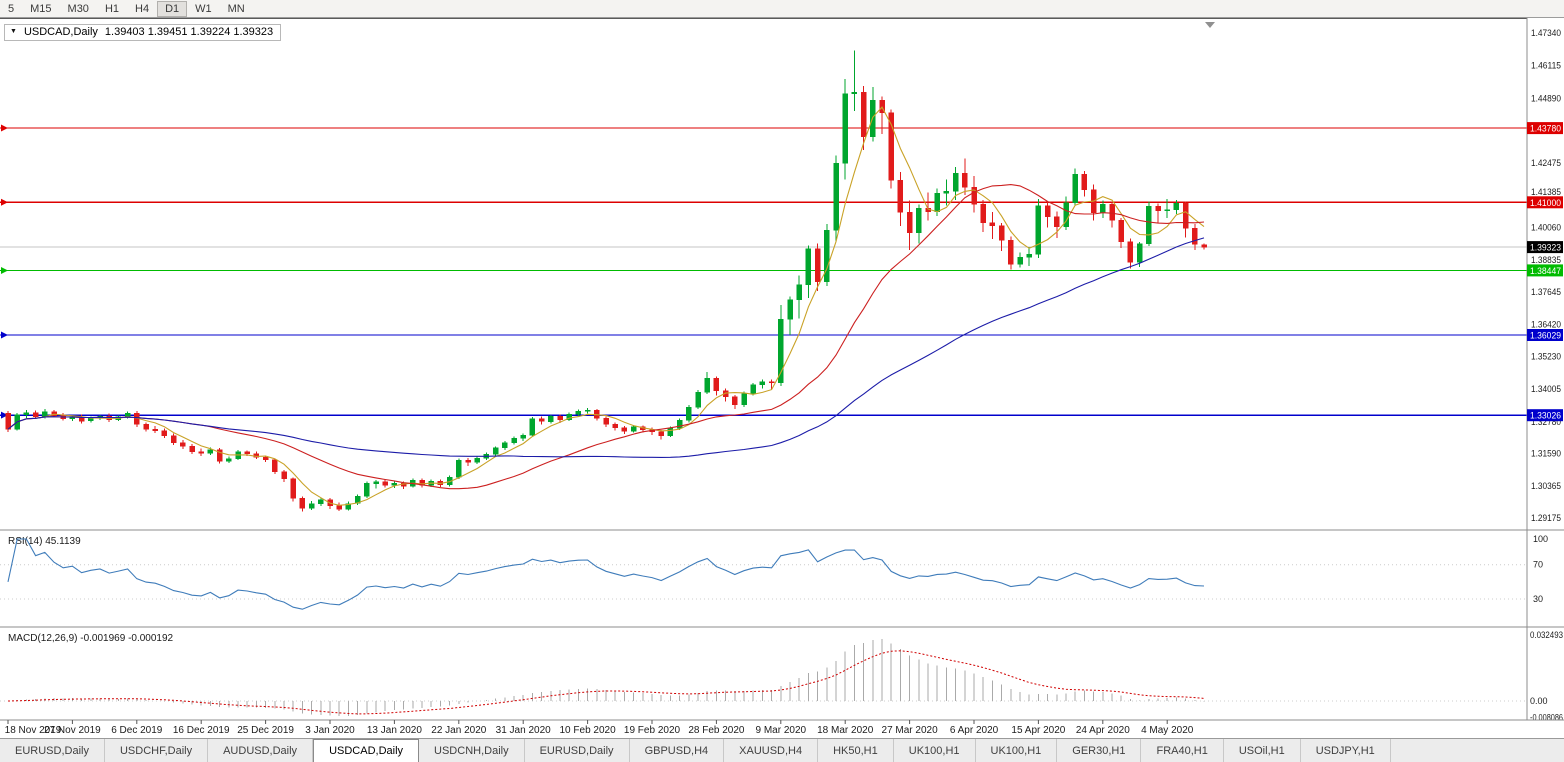 The width and height of the screenshot is (1564, 762). What do you see at coordinates (1538, 599) in the screenshot?
I see `rsi-tick: 30` at bounding box center [1538, 599].